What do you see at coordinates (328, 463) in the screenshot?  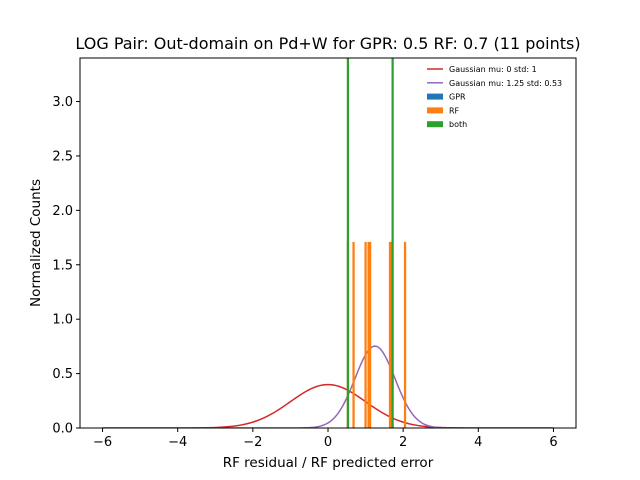 I see `x-axis-label: RF residual / RF predicted error` at bounding box center [328, 463].